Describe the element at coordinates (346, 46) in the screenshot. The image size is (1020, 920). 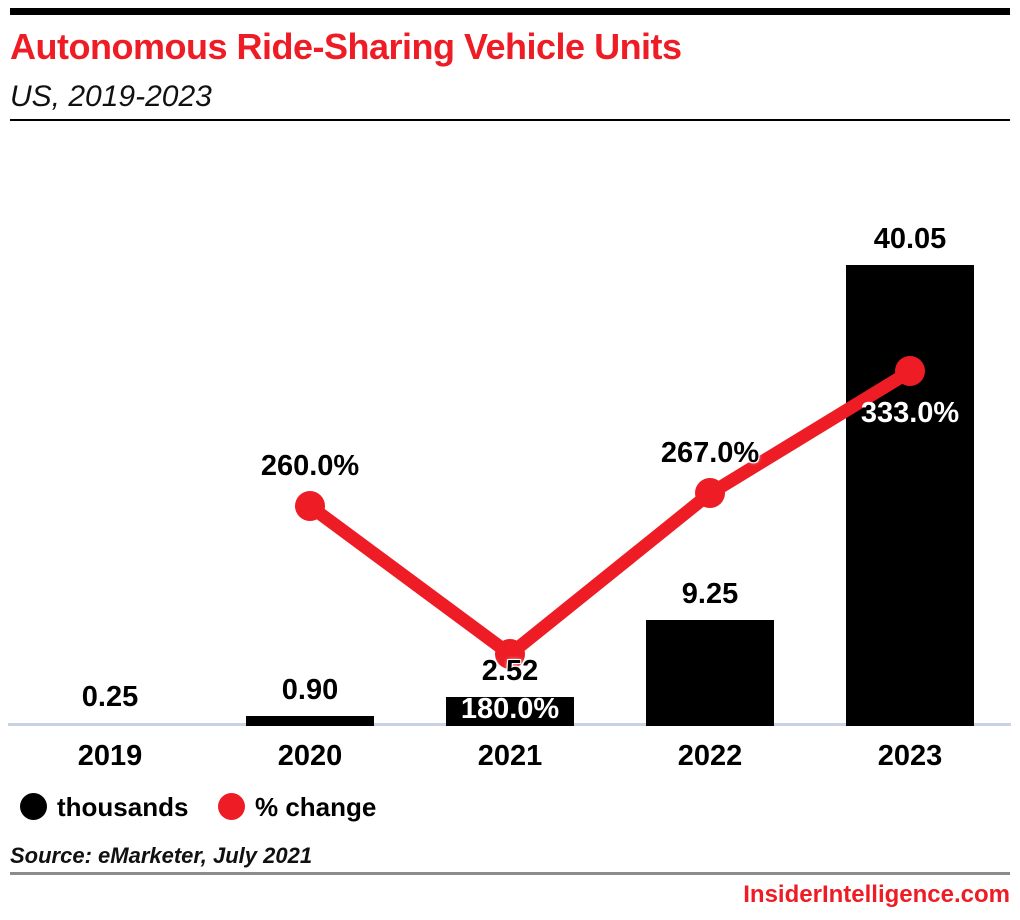
I see `chart-title: Autonomous Ride-Sharing Vehicle Units` at that location.